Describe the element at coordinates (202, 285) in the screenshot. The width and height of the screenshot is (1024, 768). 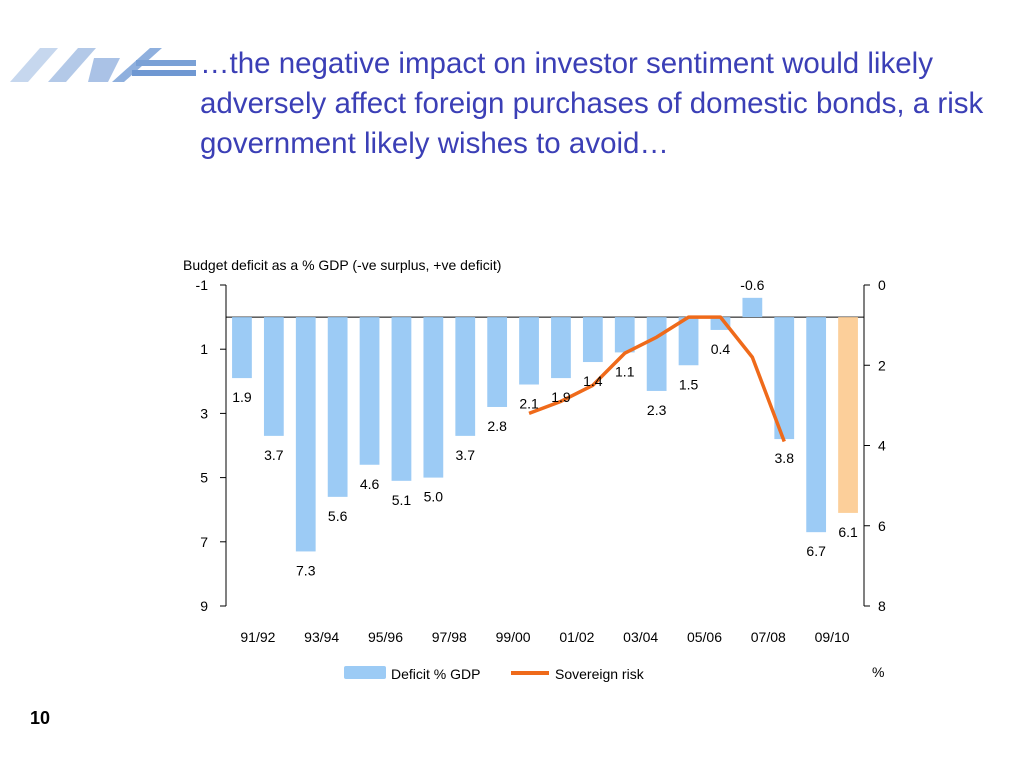
I see `left-axis-tick-label: -1` at that location.